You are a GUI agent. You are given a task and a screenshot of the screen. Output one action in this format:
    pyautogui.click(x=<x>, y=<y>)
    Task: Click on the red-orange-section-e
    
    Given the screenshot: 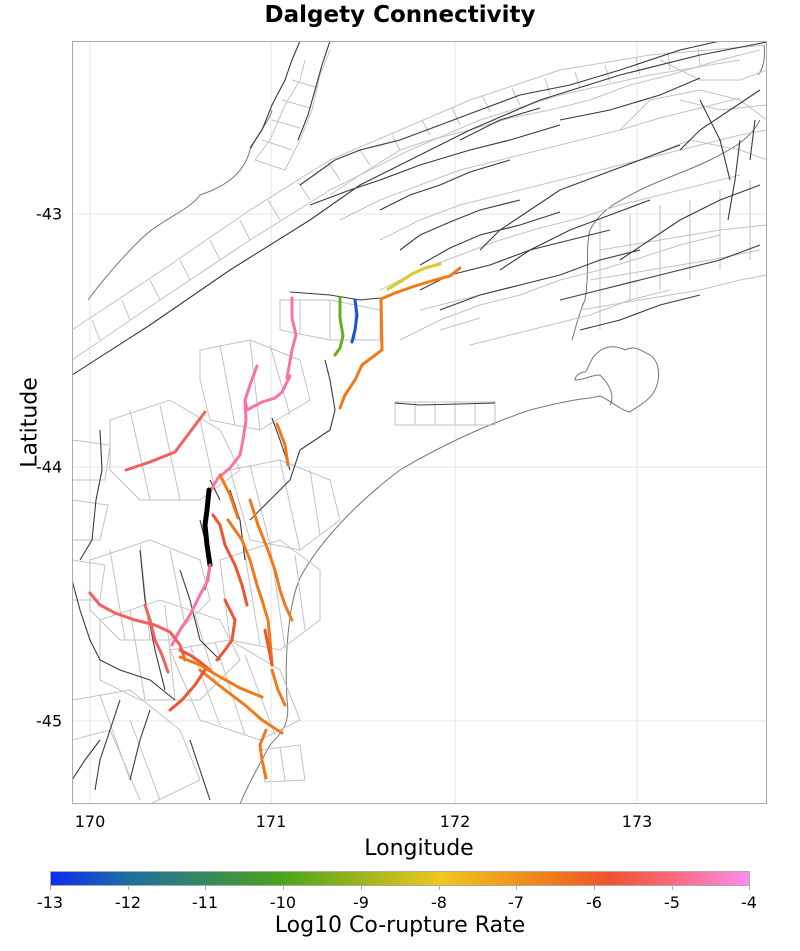 What is the action you would take?
    pyautogui.click(x=268, y=647)
    